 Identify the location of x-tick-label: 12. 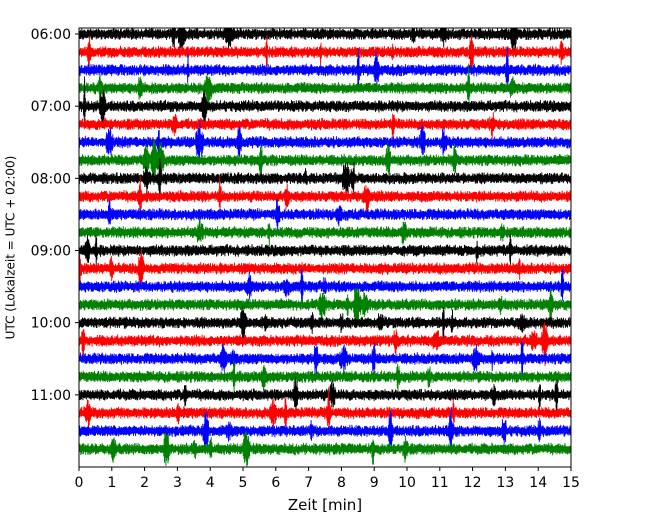
(473, 483).